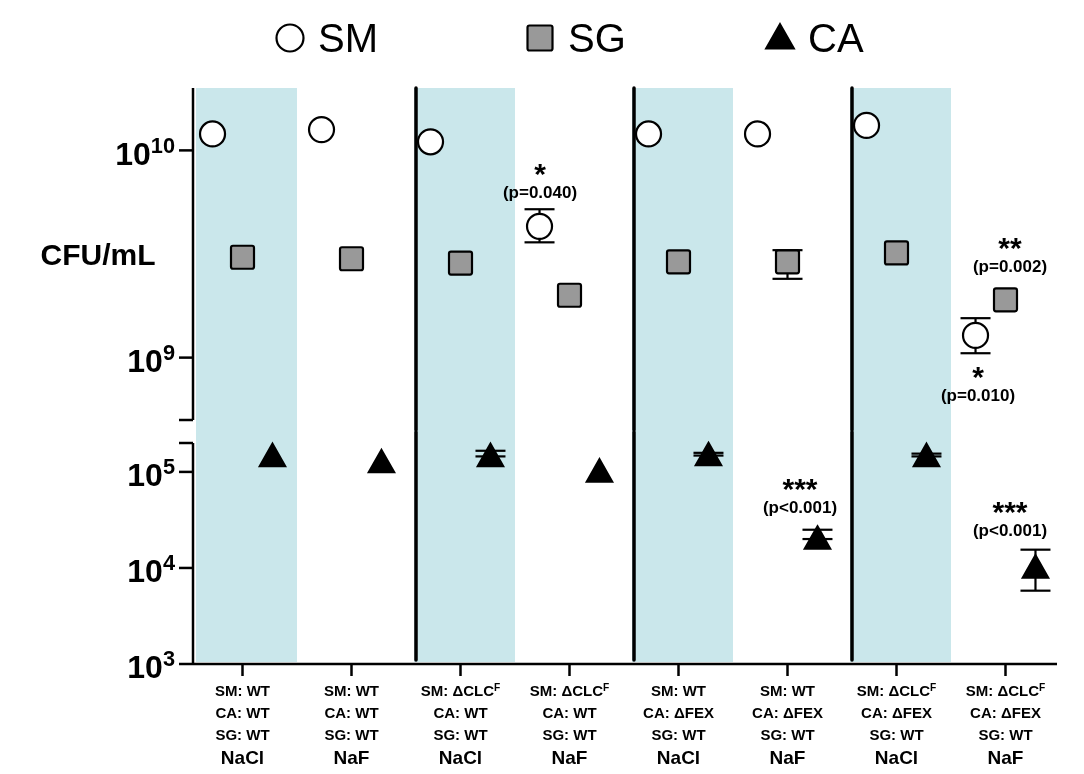 Image resolution: width=1084 pixels, height=774 pixels. Describe the element at coordinates (98, 254) in the screenshot. I see `y-axis-title: CFU/mL` at that location.